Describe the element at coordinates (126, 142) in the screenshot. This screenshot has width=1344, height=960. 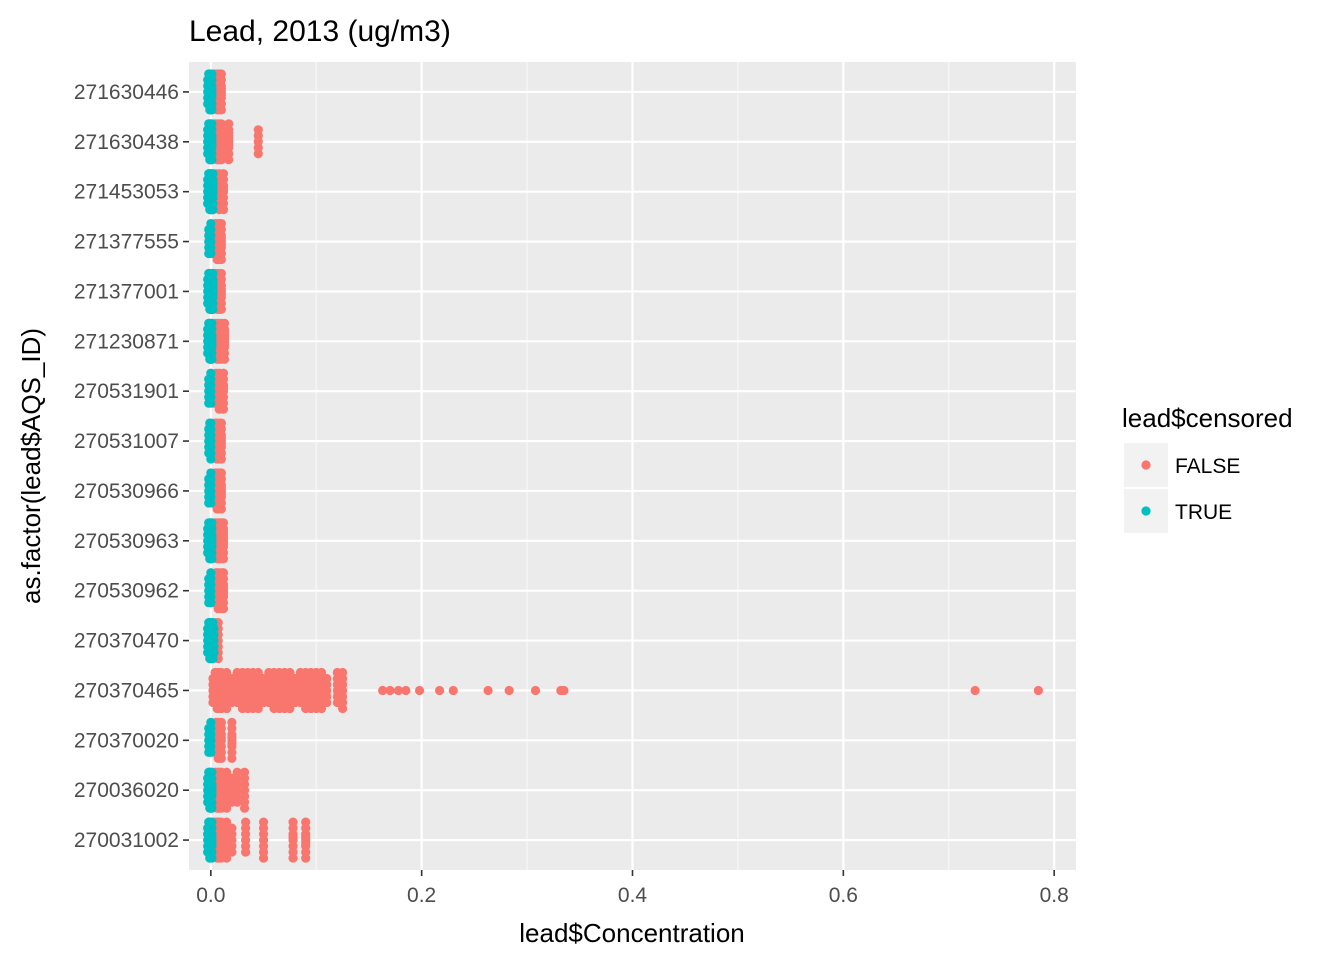
I see `y-tick-label: 271630438` at that location.